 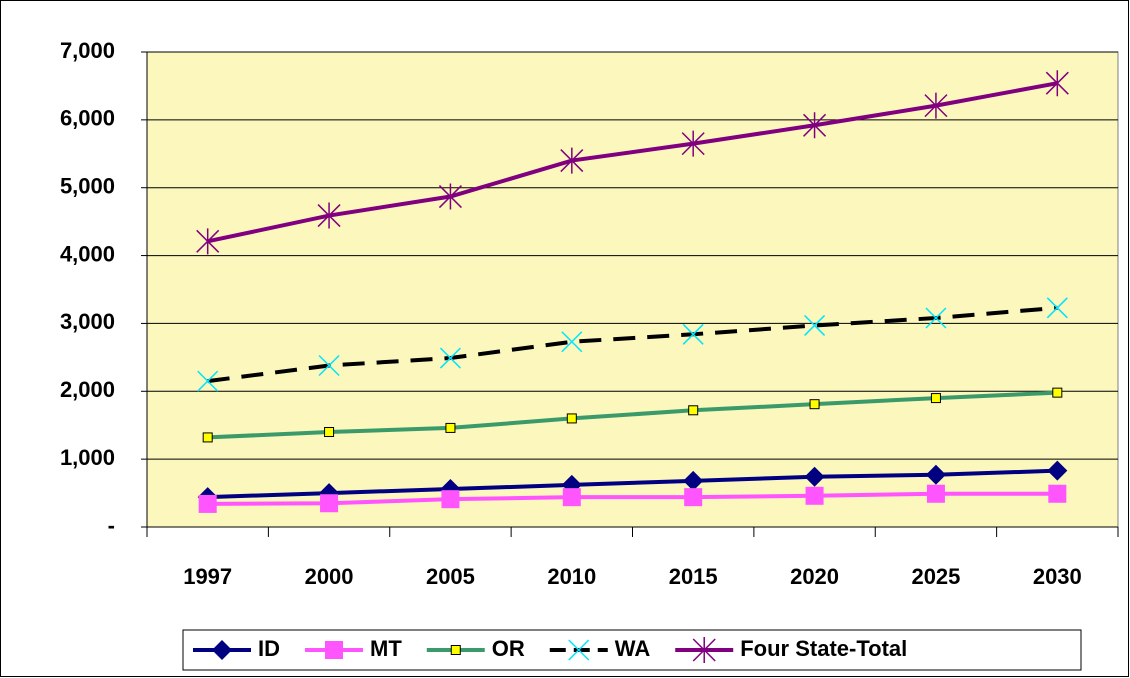 I want to click on x-tick-label: 1997, so click(x=207, y=576).